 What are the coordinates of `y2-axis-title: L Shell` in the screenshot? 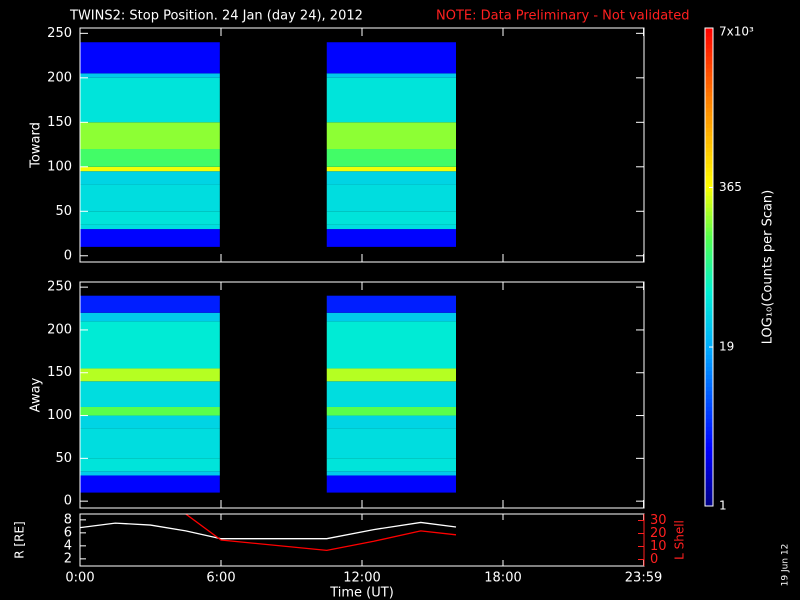 It's located at (680, 540).